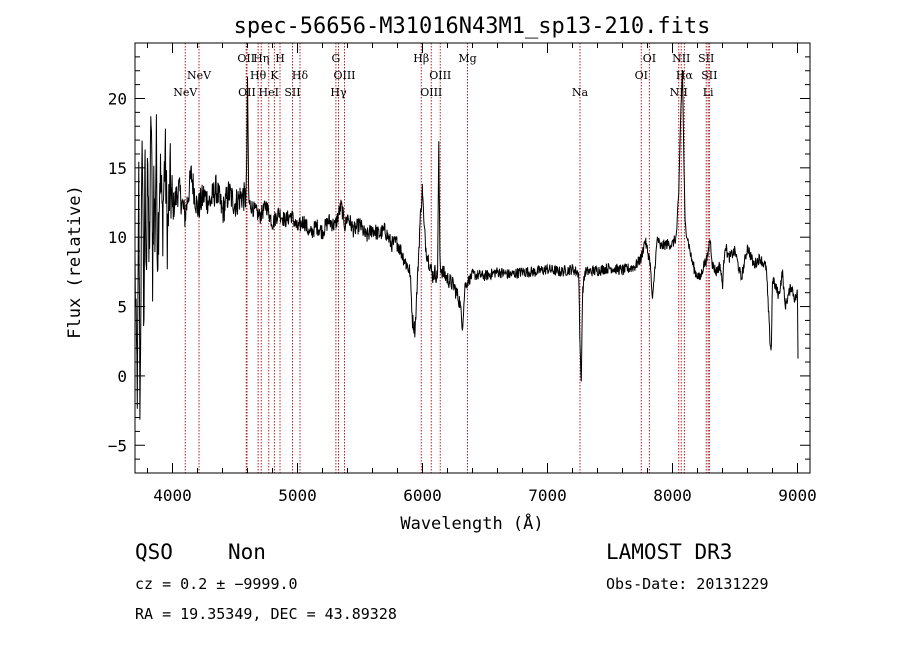 Image resolution: width=900 pixels, height=649 pixels. Describe the element at coordinates (335, 58) in the screenshot. I see `marker-label-G: G` at that location.